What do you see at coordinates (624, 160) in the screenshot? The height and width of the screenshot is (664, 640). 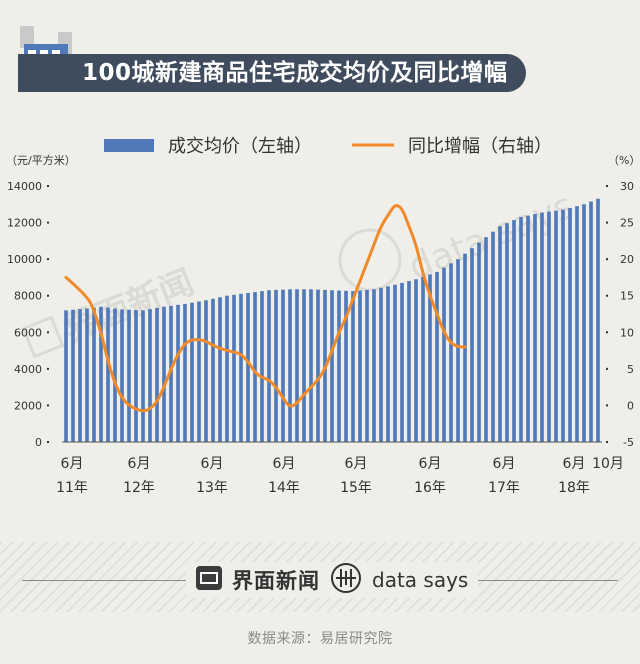 I see `right-axis-unit: （%）` at bounding box center [624, 160].